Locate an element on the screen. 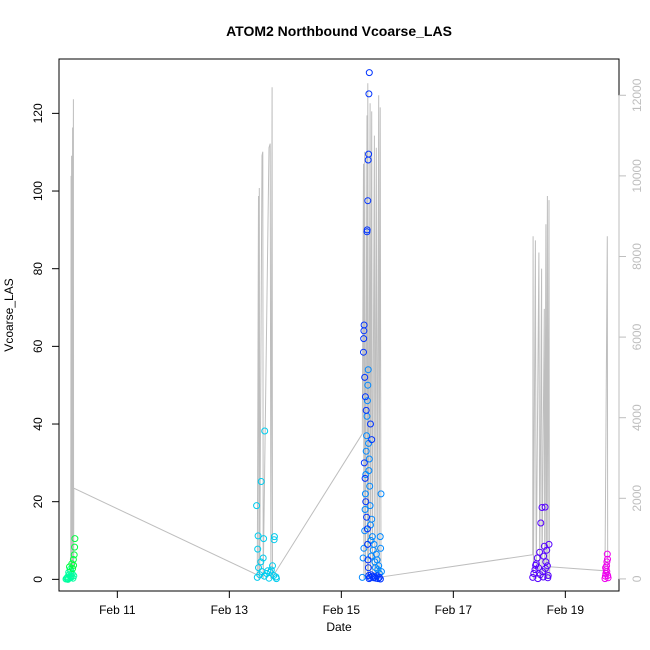 This screenshot has width=650, height=650. y-axis-left: 0 20 40 60 80 100 120 is located at coordinates (45, 343).